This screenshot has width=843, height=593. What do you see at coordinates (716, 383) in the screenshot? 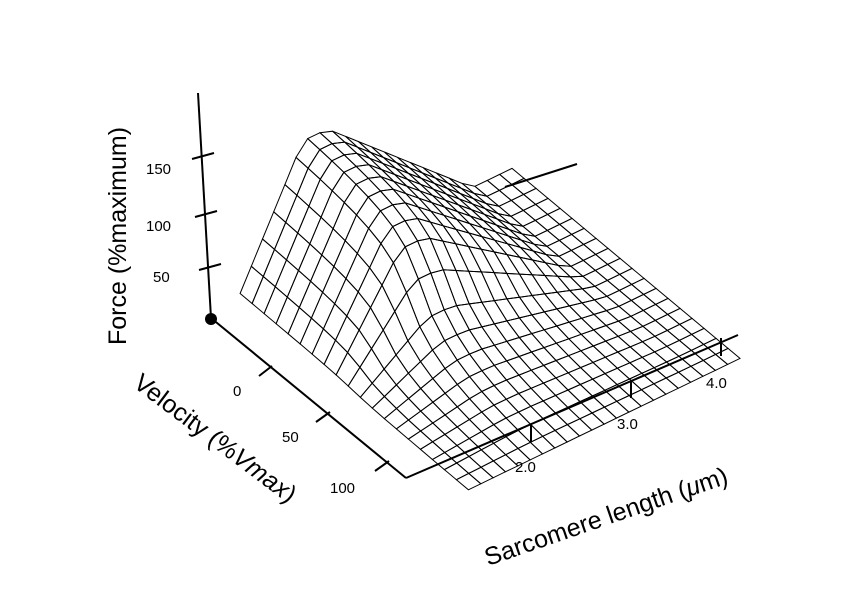
I see `length-tick-label-4: 4.0` at bounding box center [716, 383].